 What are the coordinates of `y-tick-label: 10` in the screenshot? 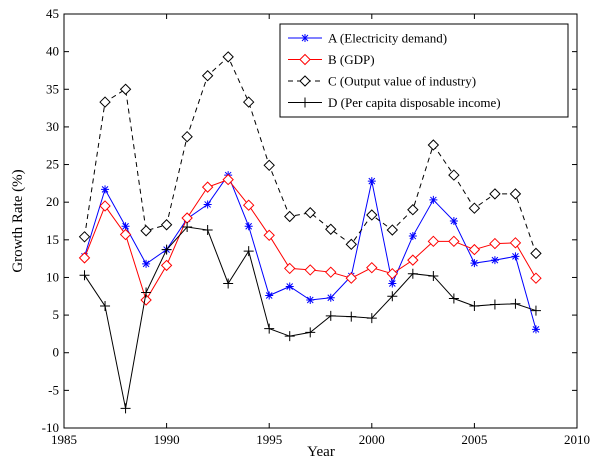 It's located at (52, 276).